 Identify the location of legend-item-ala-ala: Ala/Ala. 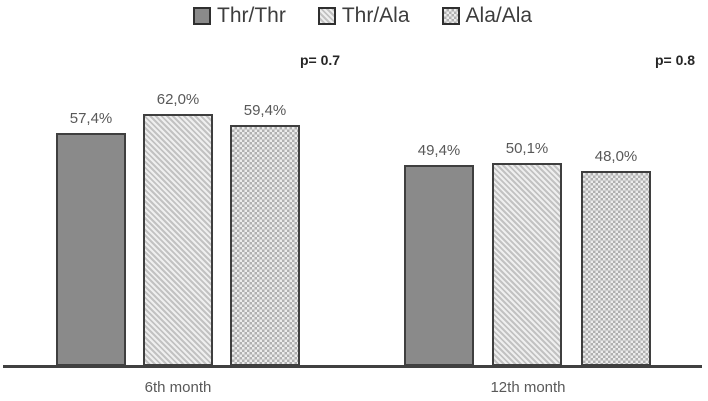
(487, 16).